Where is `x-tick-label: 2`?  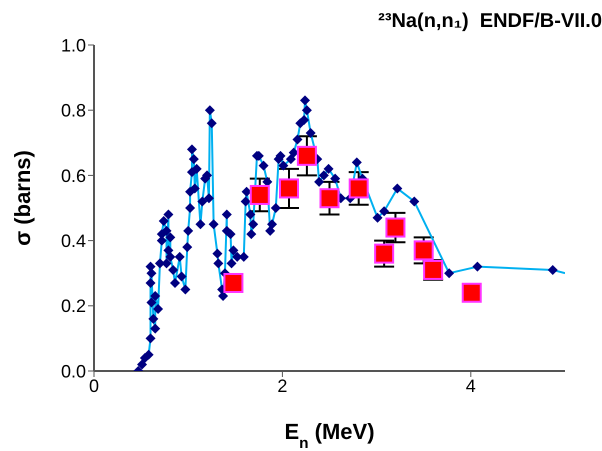 x-tick-label: 2 is located at coordinates (282, 386).